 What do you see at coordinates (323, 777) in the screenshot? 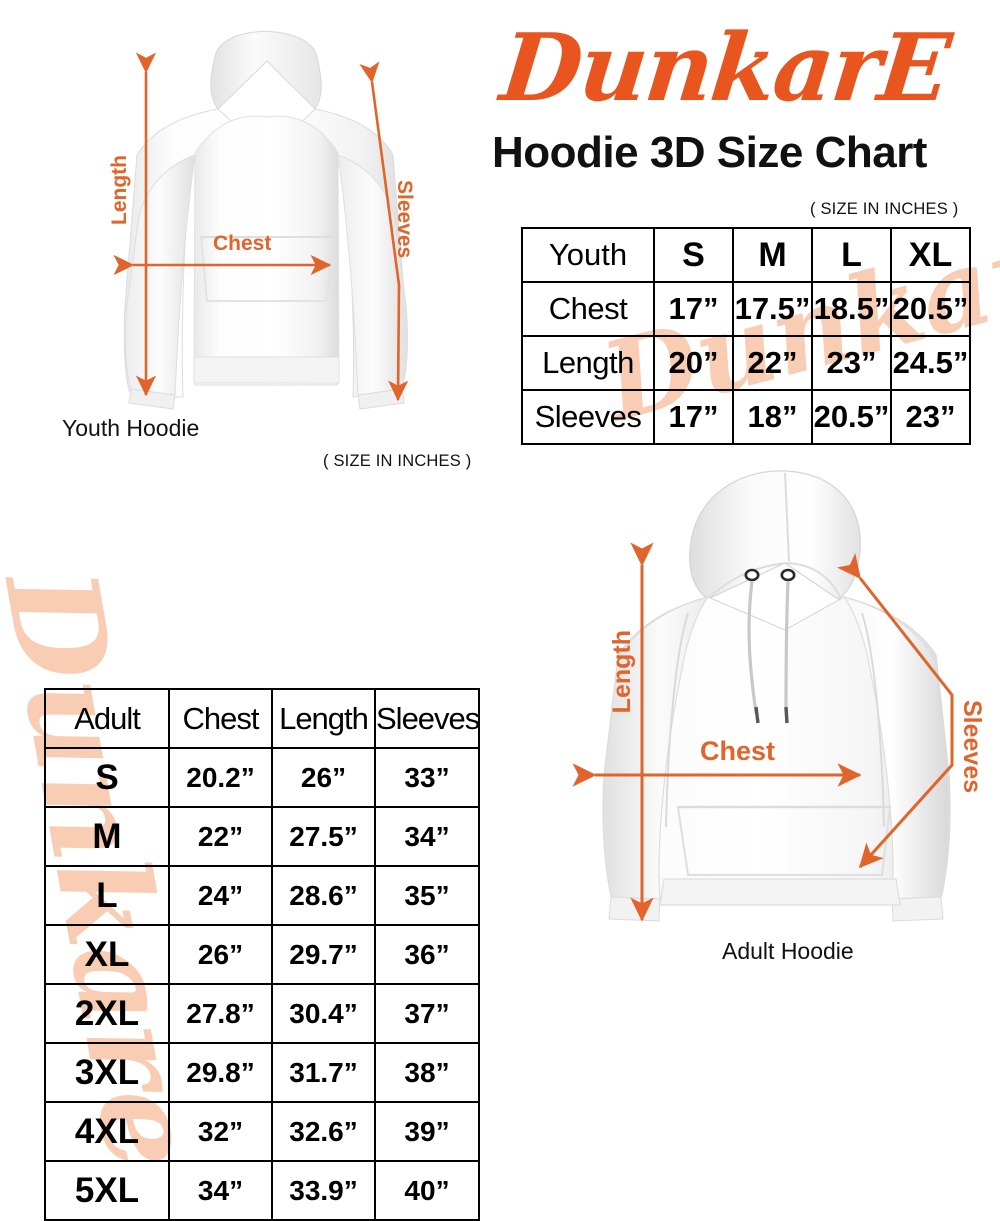
I see `adult-s-length: 26”` at bounding box center [323, 777].